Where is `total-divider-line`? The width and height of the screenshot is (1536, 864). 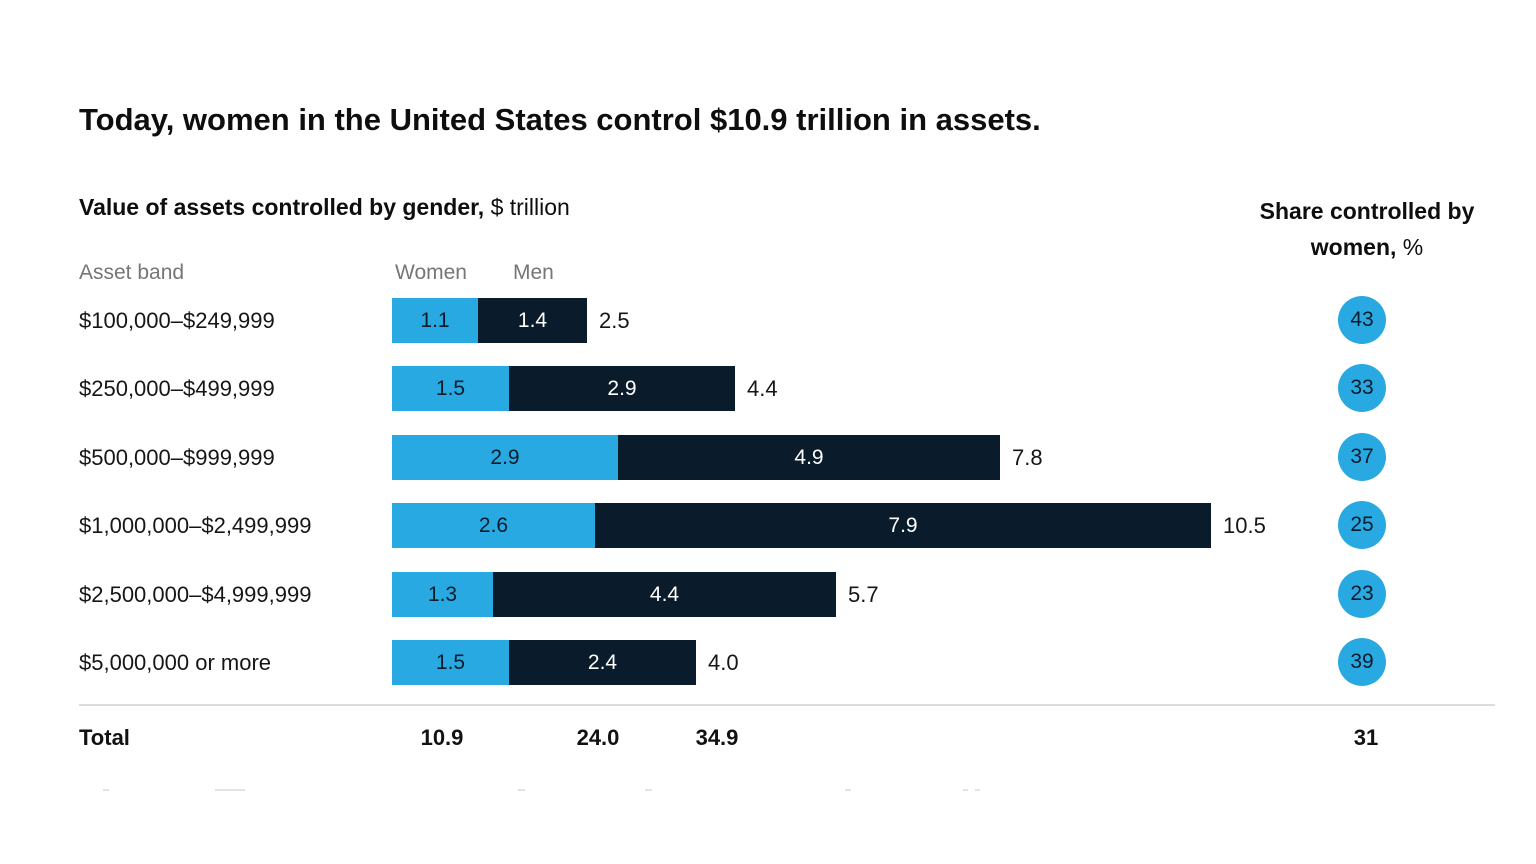
total-divider-line is located at coordinates (787, 705).